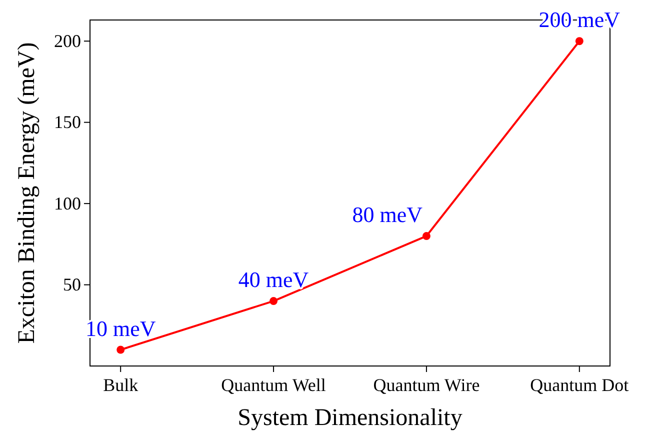 Image resolution: width=657 pixels, height=437 pixels. Describe the element at coordinates (273, 385) in the screenshot. I see `x-tick-label: Quantum Well` at that location.